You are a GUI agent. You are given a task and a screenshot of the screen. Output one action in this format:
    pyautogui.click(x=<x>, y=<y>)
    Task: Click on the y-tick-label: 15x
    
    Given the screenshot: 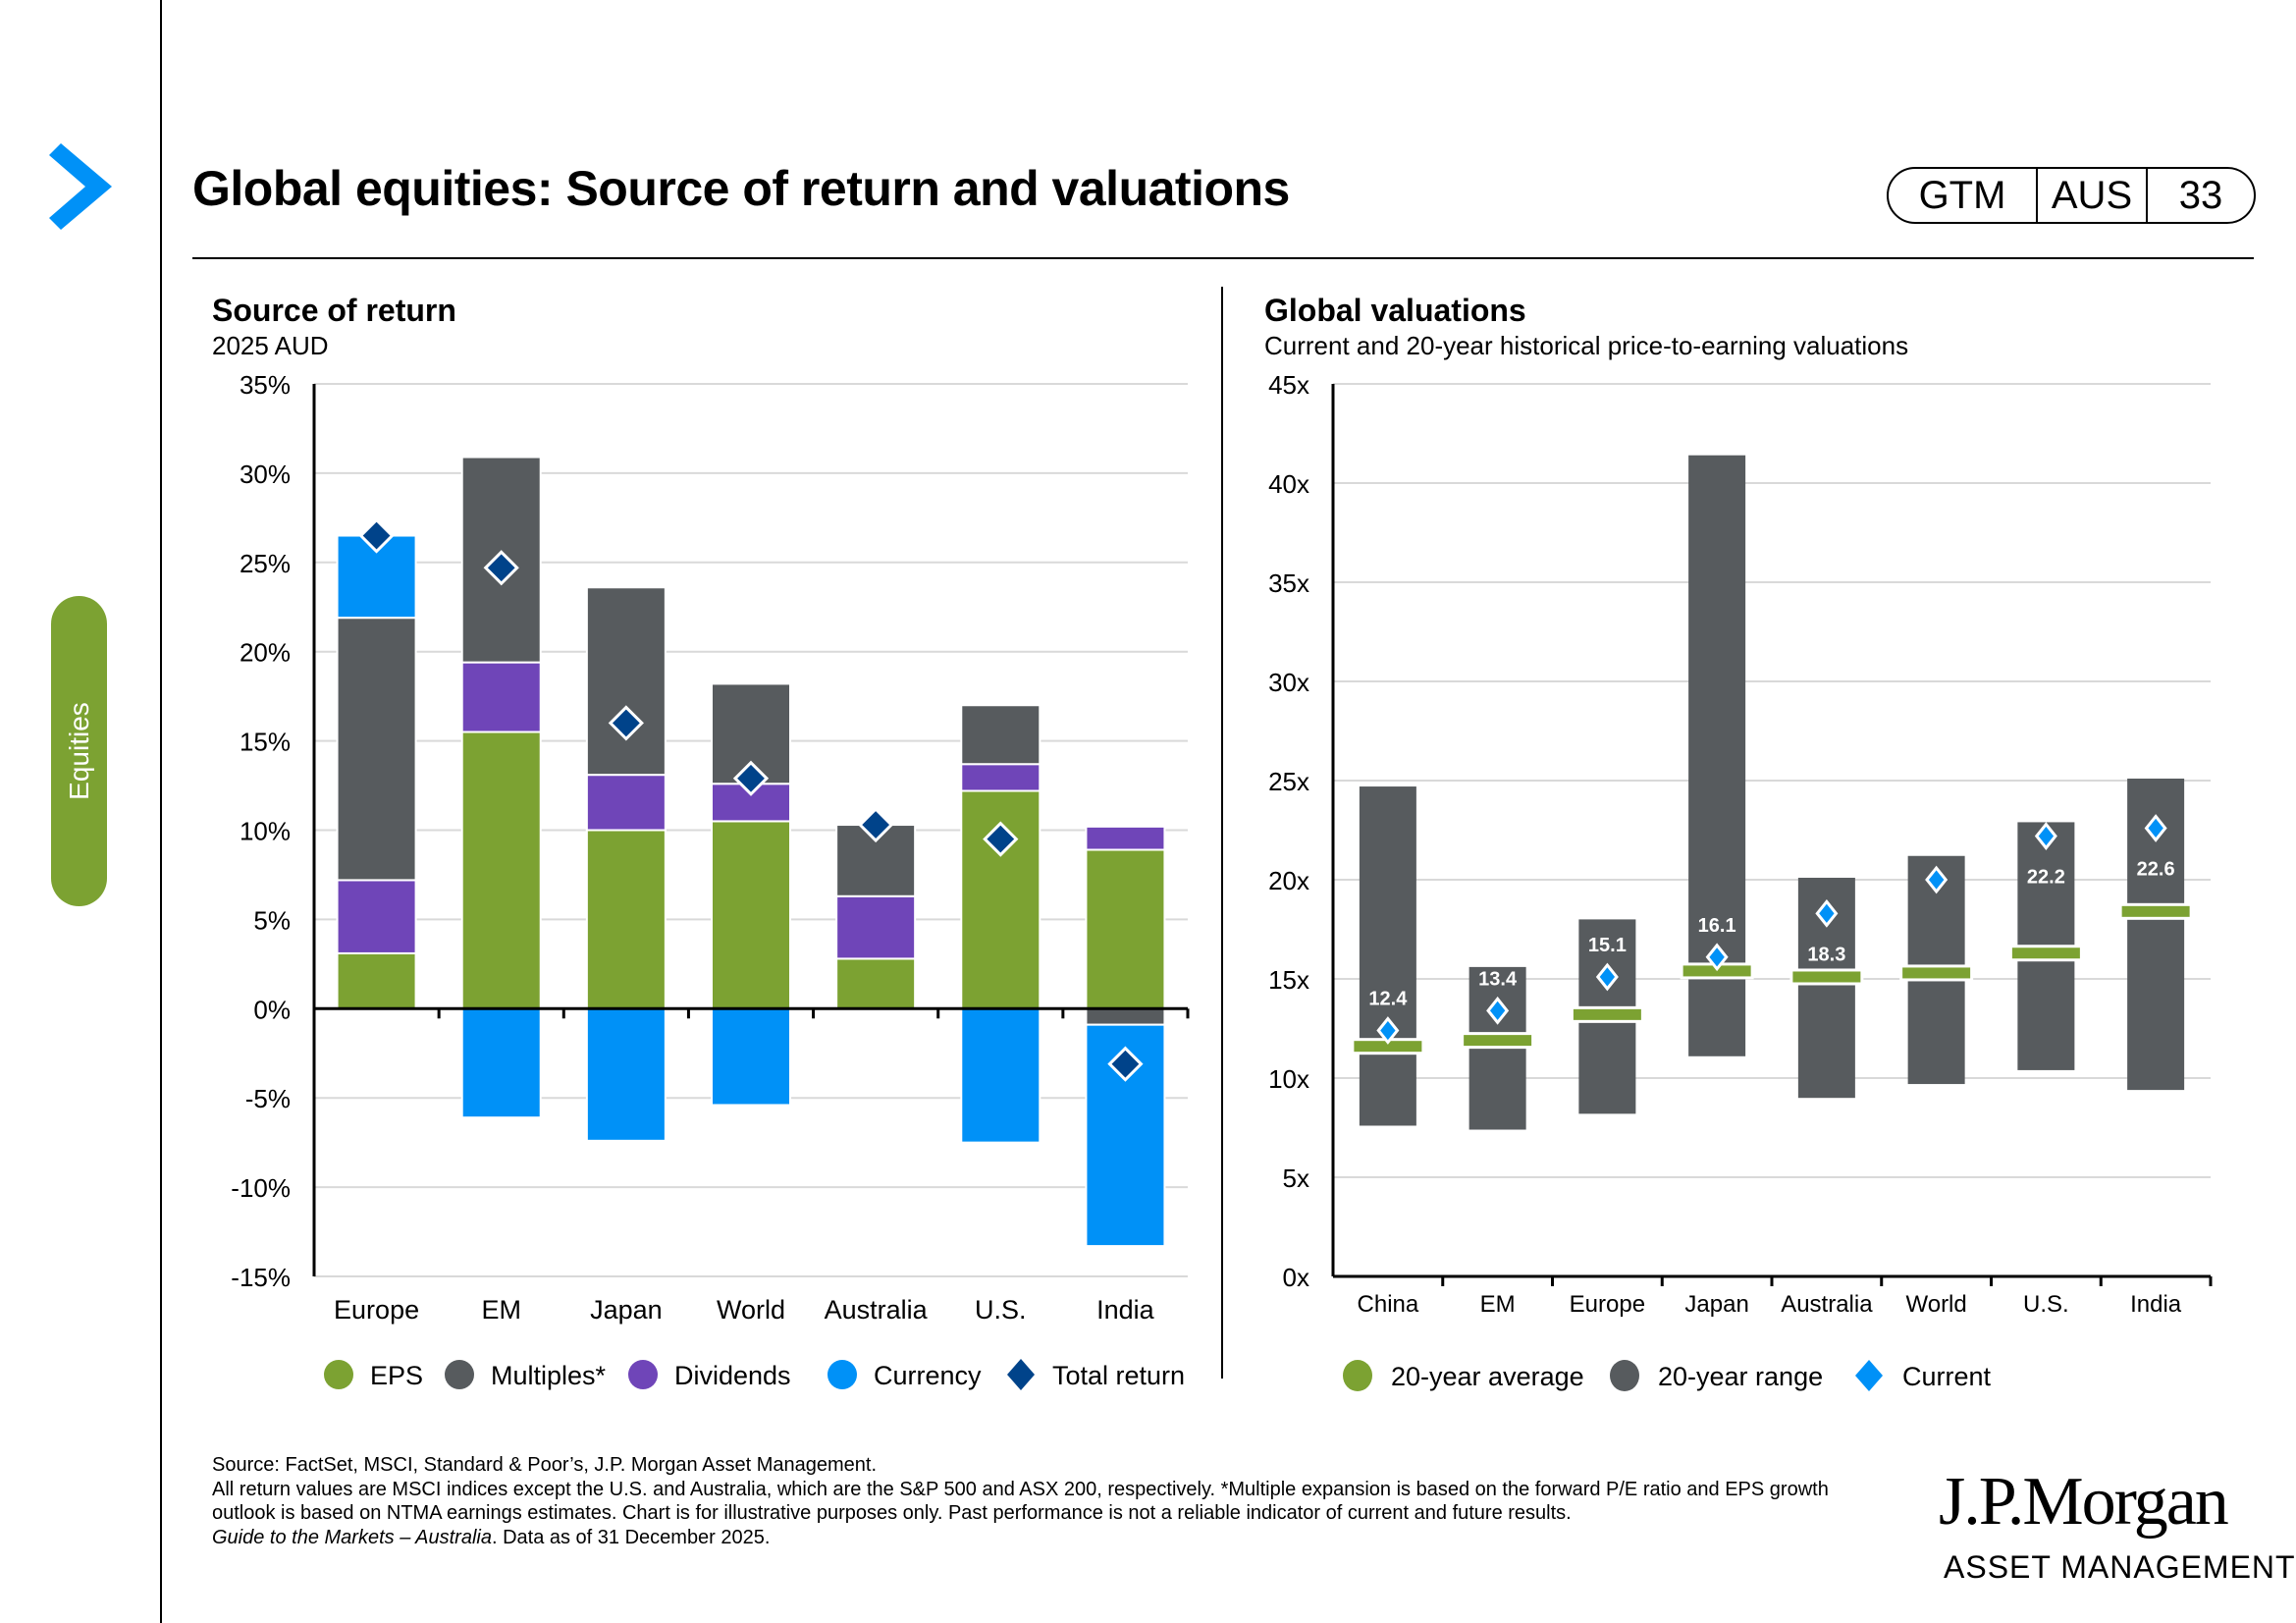 What is the action you would take?
    pyautogui.click(x=1289, y=980)
    